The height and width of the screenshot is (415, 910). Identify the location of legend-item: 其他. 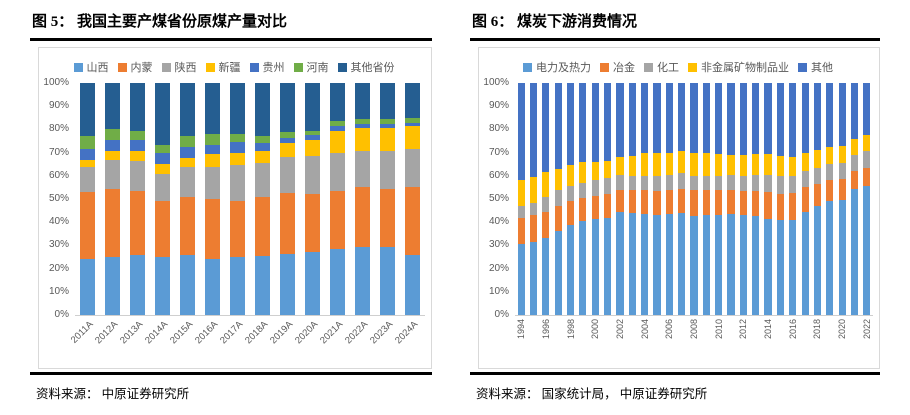
(815, 67).